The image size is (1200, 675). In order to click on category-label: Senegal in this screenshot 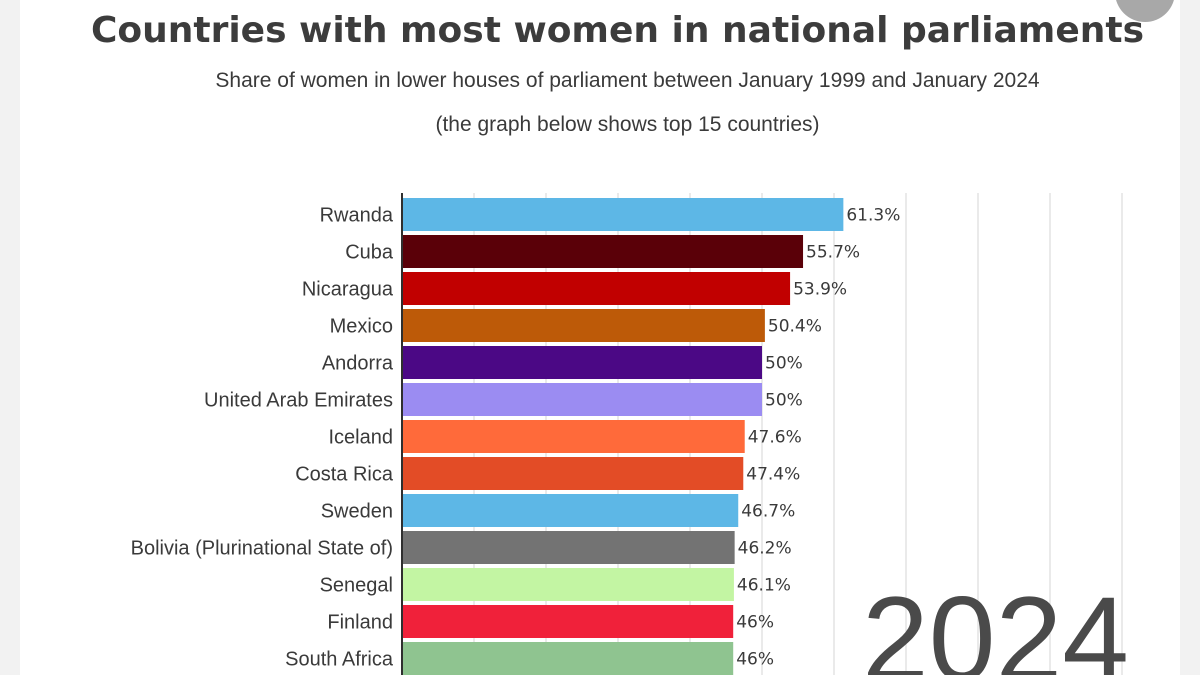, I will do `click(356, 586)`.